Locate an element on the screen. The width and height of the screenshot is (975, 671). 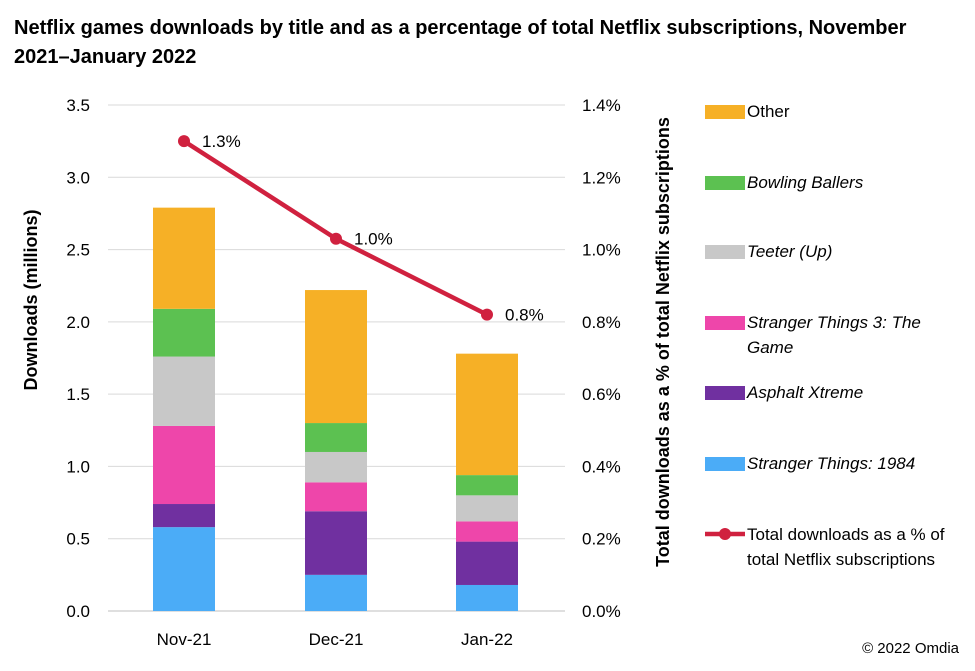
legend-label: Other is located at coordinates (768, 111).